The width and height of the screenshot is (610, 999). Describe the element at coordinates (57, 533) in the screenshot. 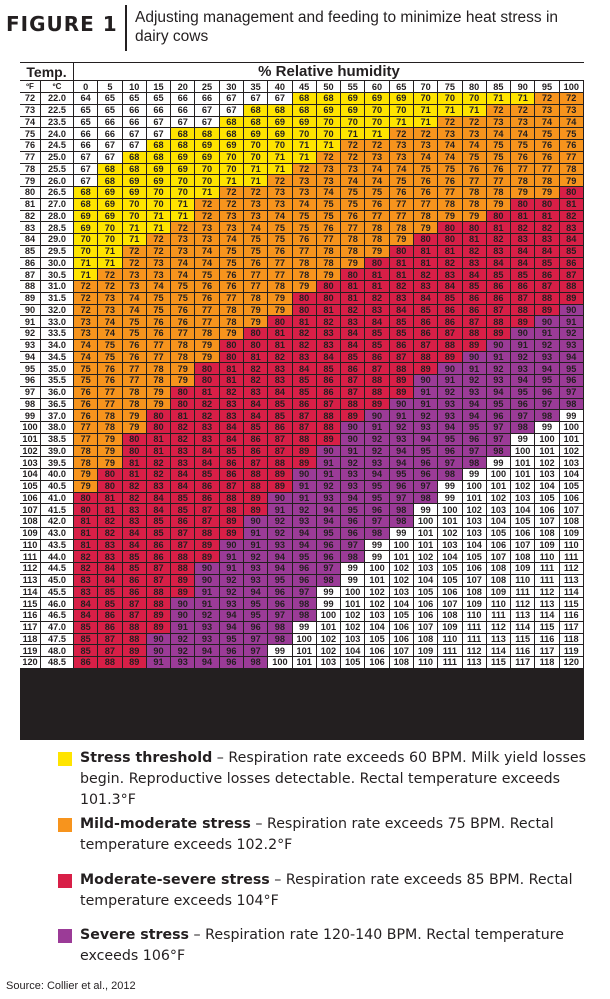

I see `temp-c-label: 43.0` at that location.